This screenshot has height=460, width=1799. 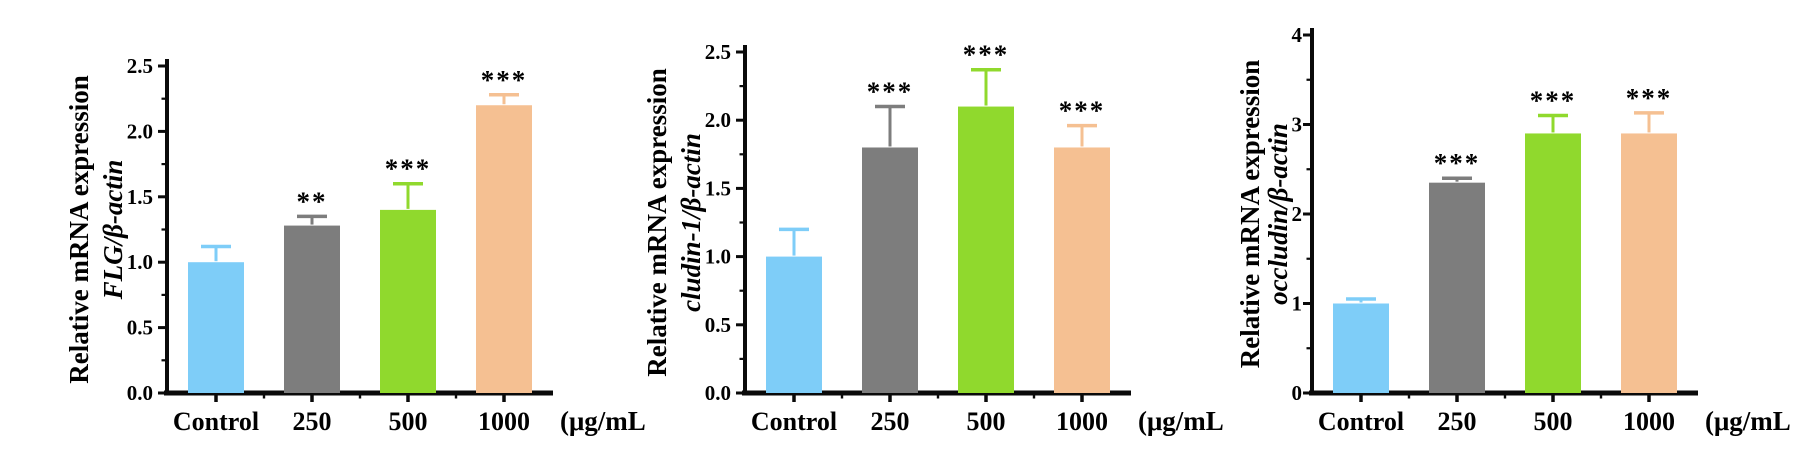 What do you see at coordinates (1278, 214) in the screenshot?
I see `y-axis-label-line2: occludin/β-actin` at bounding box center [1278, 214].